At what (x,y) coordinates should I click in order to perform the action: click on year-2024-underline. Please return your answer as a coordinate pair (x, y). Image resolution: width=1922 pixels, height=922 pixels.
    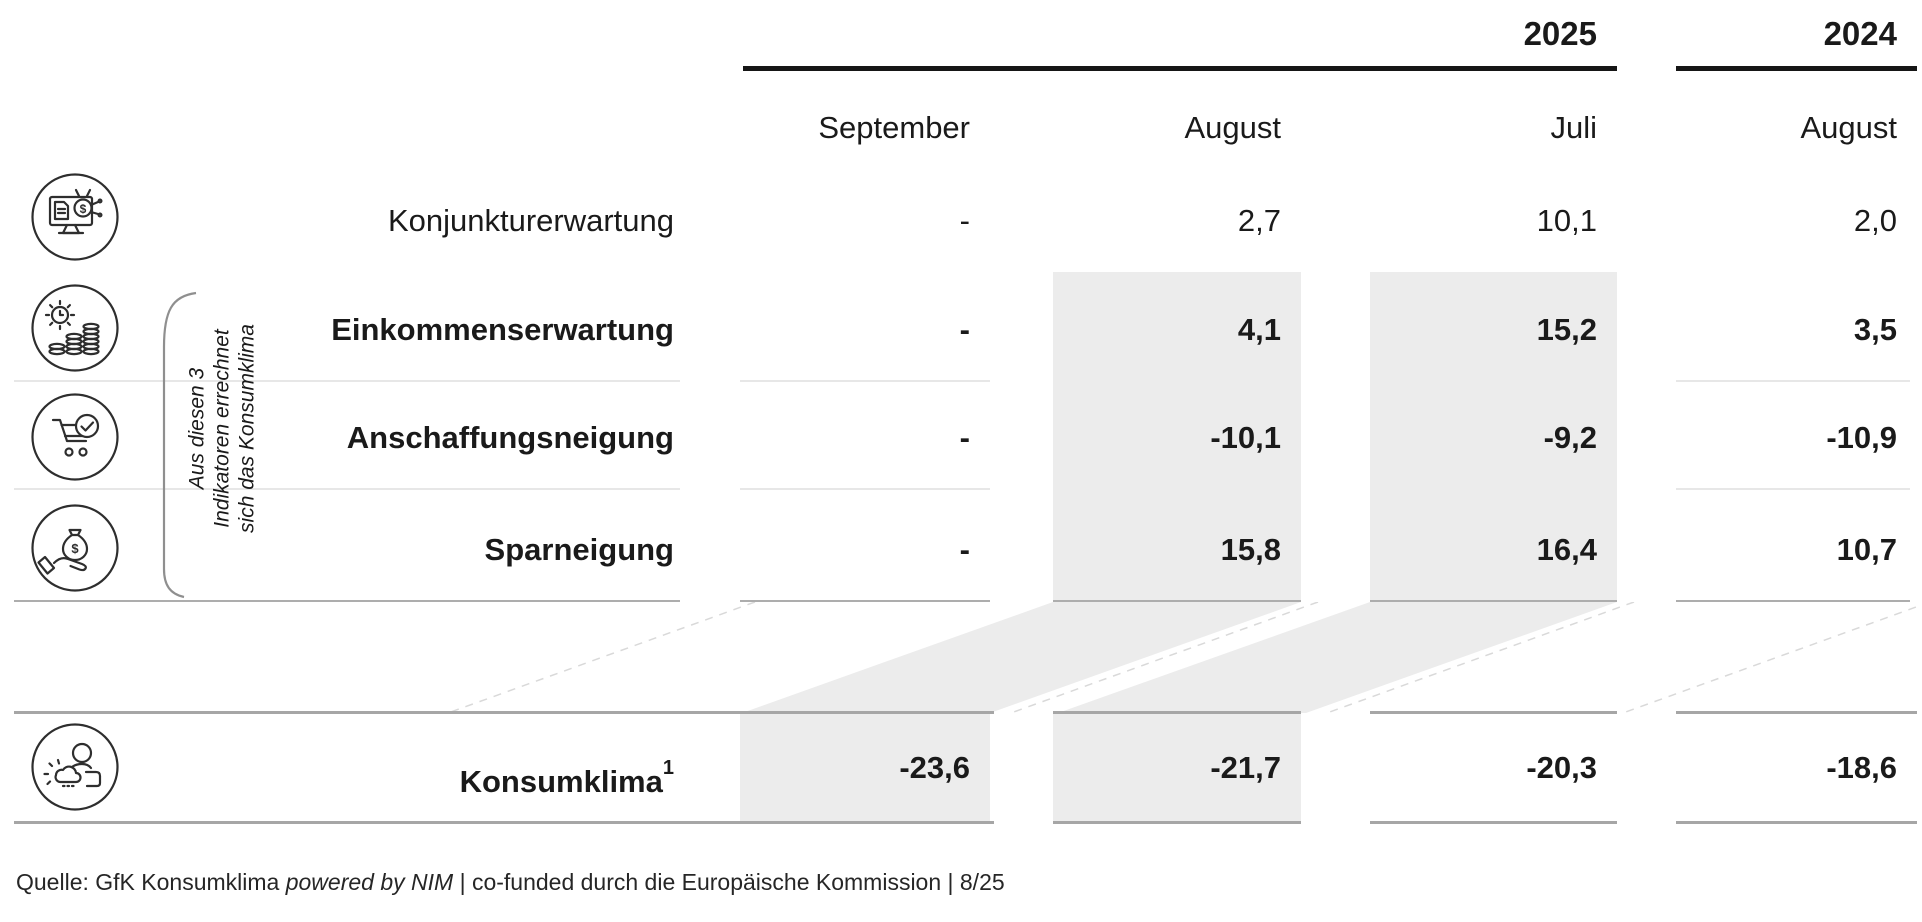
    Looking at the image, I should click on (1796, 68).